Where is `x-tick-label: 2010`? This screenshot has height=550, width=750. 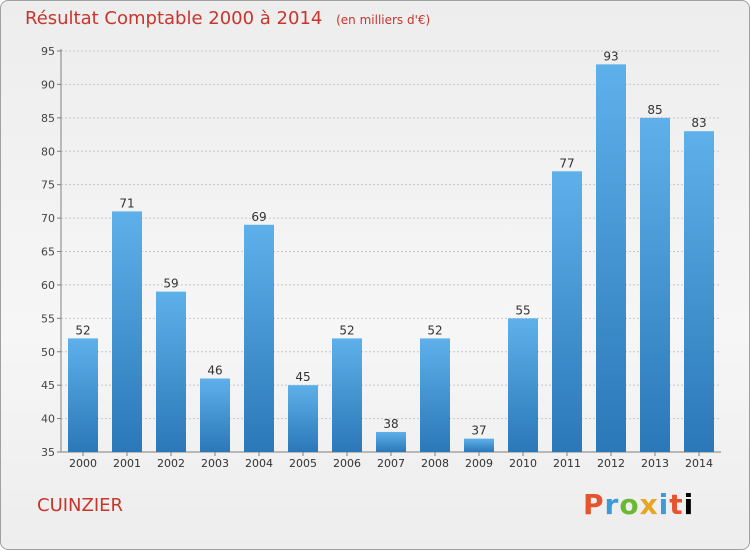
x-tick-label: 2010 is located at coordinates (523, 463).